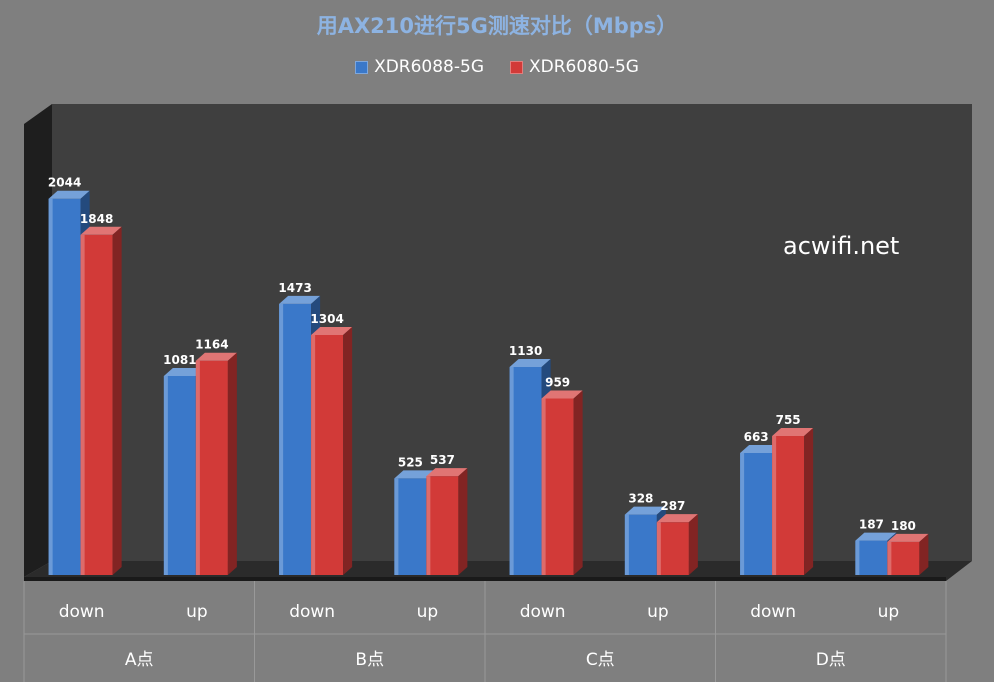 This screenshot has width=994, height=682. I want to click on data-label: 663, so click(756, 437).